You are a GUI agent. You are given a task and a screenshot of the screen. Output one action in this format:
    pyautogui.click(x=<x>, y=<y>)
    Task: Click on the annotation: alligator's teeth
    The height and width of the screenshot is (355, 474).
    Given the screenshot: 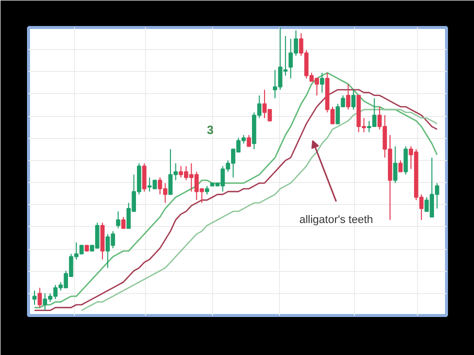 What is the action you would take?
    pyautogui.click(x=336, y=220)
    